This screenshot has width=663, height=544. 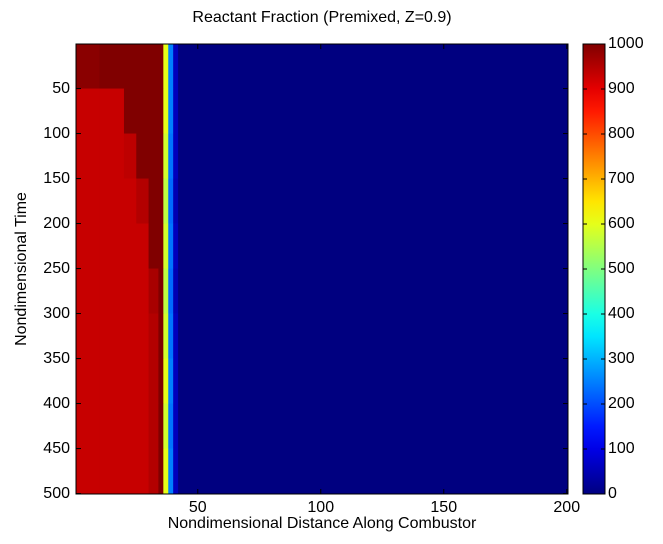 What do you see at coordinates (56, 493) in the screenshot?
I see `y-tick-label: 500` at bounding box center [56, 493].